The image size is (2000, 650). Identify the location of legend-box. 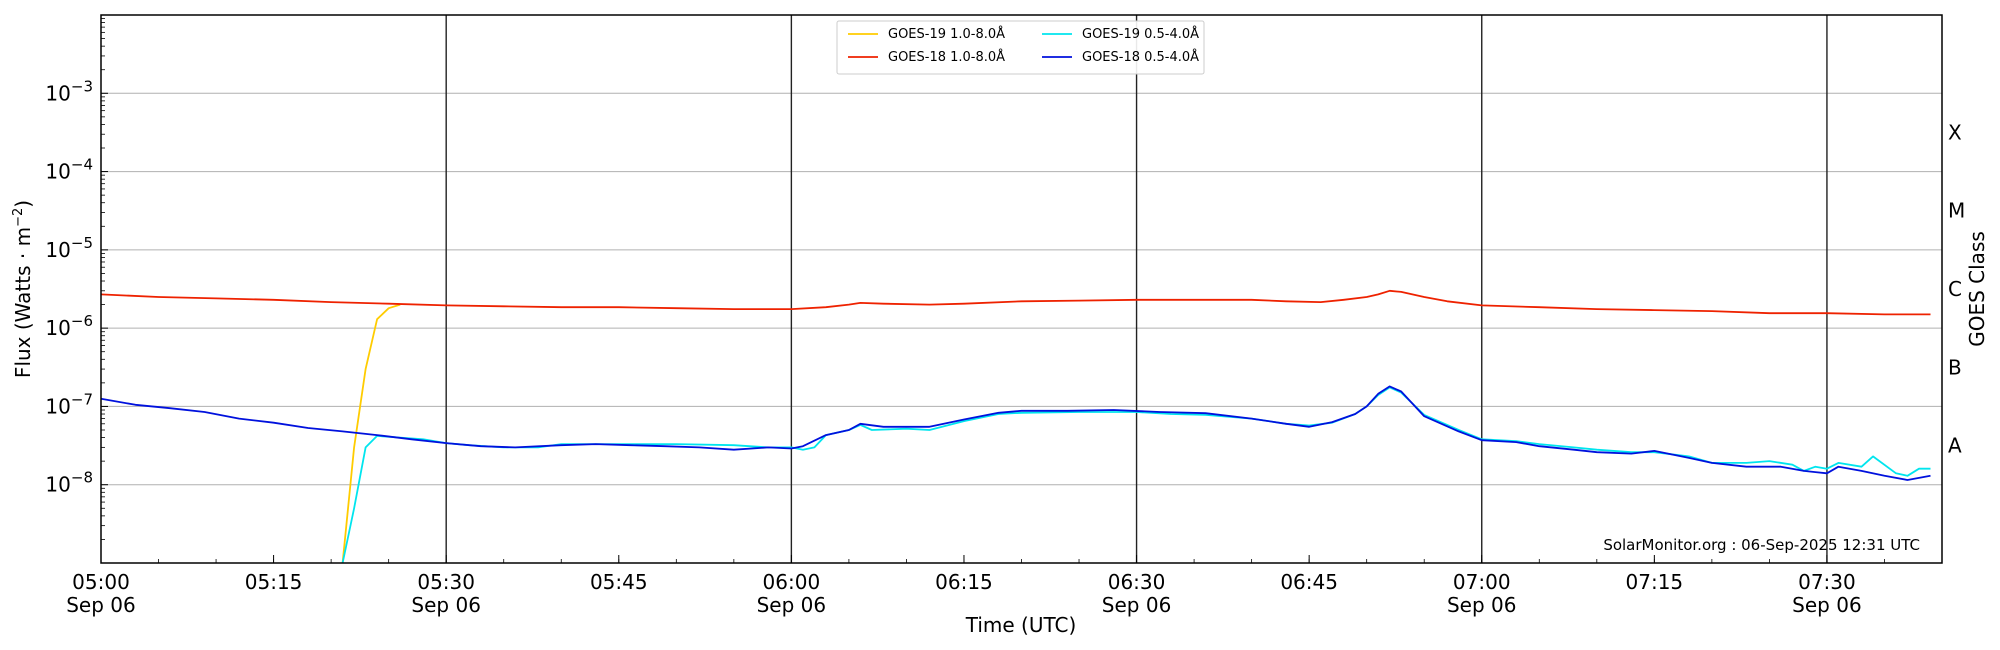
(1020, 47).